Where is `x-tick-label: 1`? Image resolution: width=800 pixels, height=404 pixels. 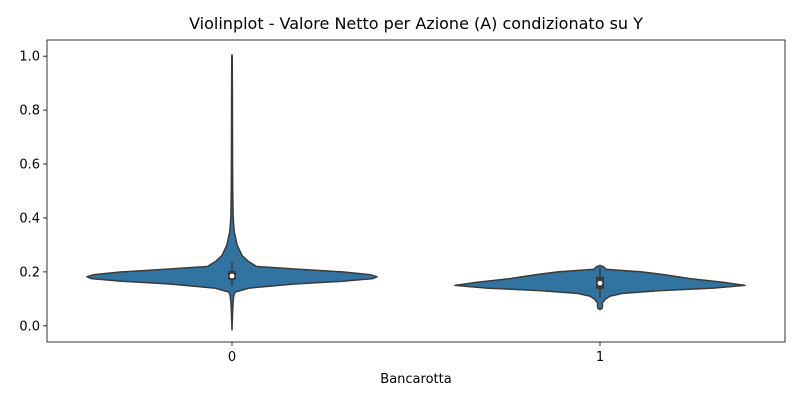
x-tick-label: 1 is located at coordinates (600, 357).